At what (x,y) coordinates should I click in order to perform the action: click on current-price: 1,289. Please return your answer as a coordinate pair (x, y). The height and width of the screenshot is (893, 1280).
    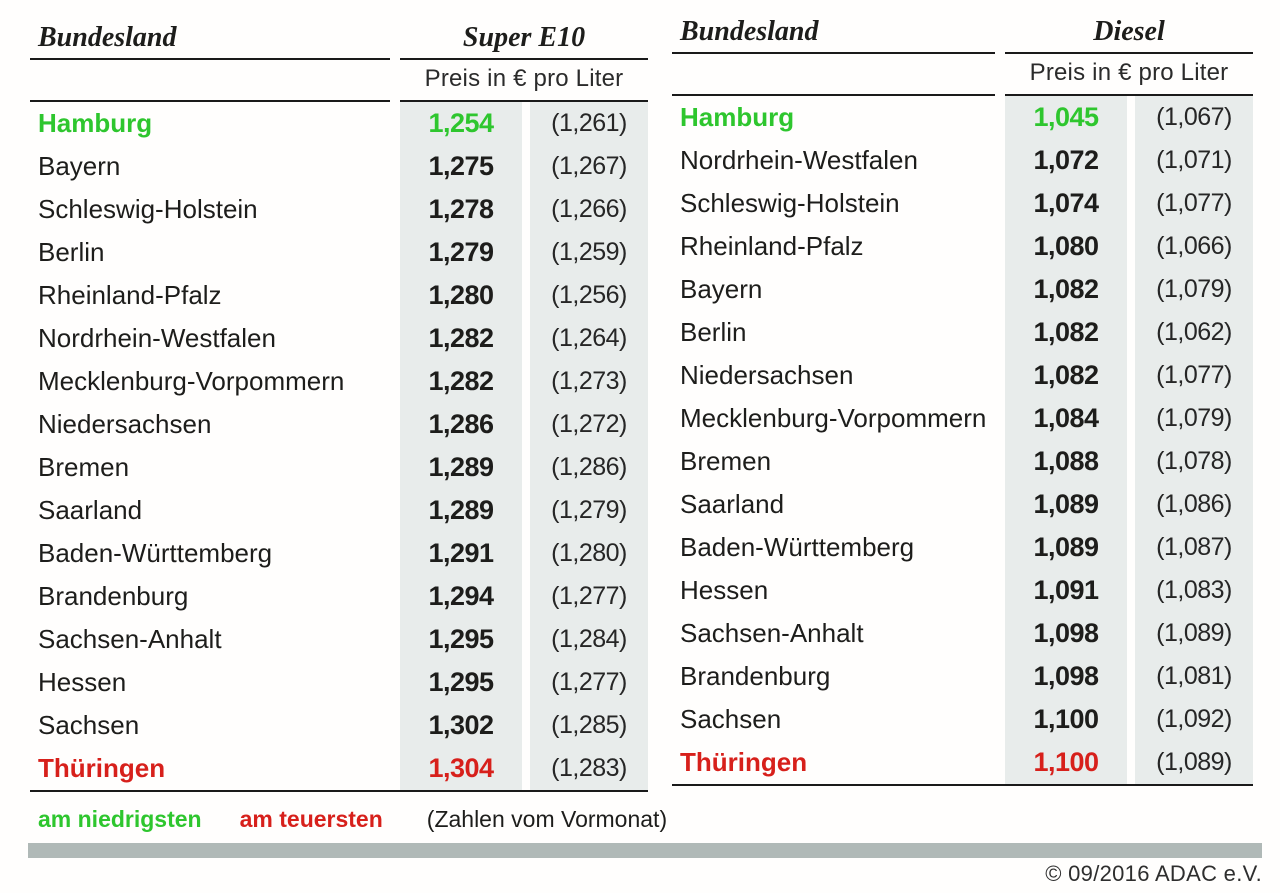
    Looking at the image, I should click on (461, 510).